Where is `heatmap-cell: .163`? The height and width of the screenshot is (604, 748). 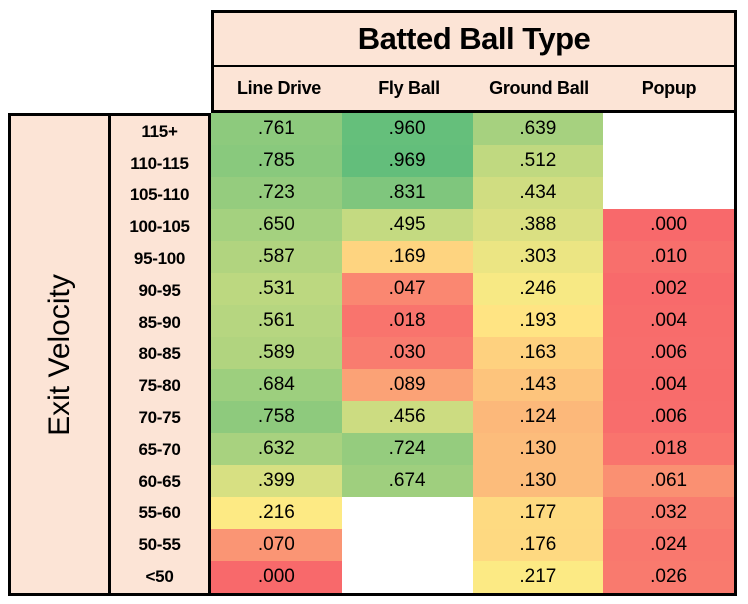 heatmap-cell: .163 is located at coordinates (538, 353).